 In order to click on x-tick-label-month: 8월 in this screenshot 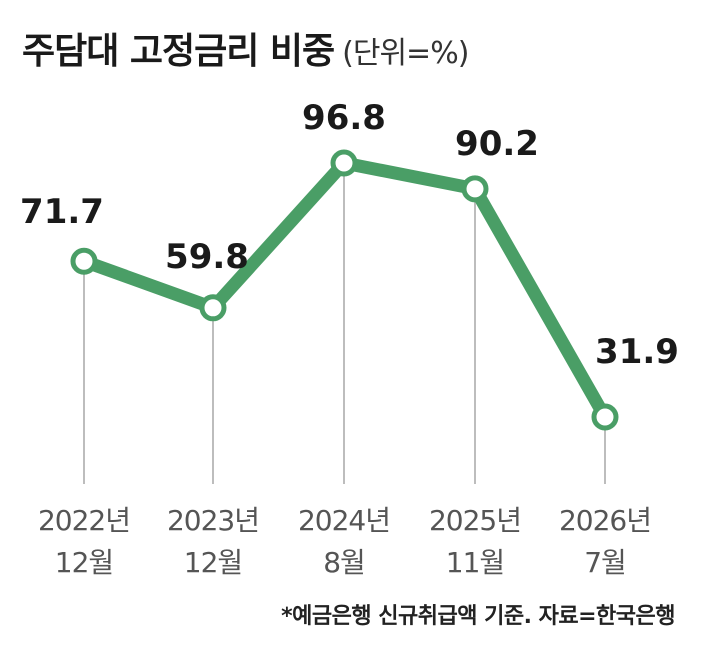, I will do `click(344, 562)`.